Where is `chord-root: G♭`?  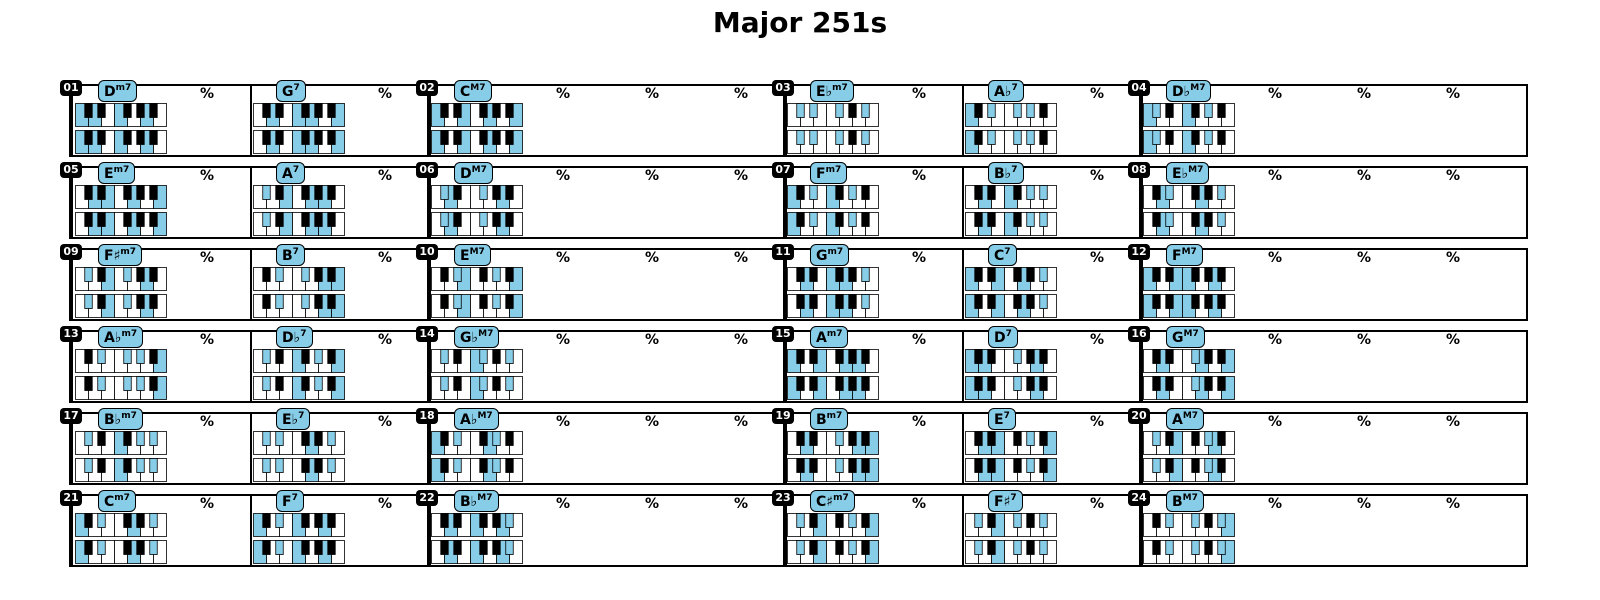 chord-root: G♭ is located at coordinates (469, 338).